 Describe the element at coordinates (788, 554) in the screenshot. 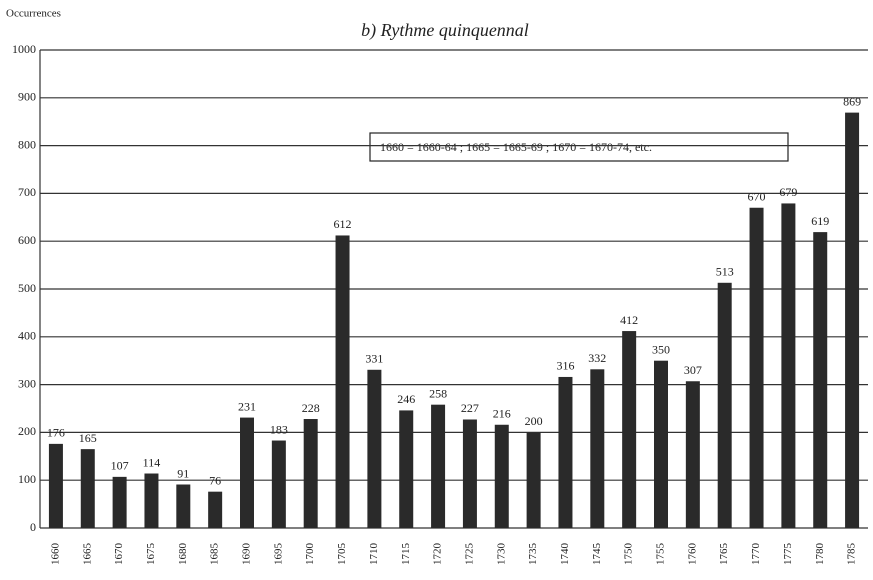

I see `x-tick-label: 1775` at that location.